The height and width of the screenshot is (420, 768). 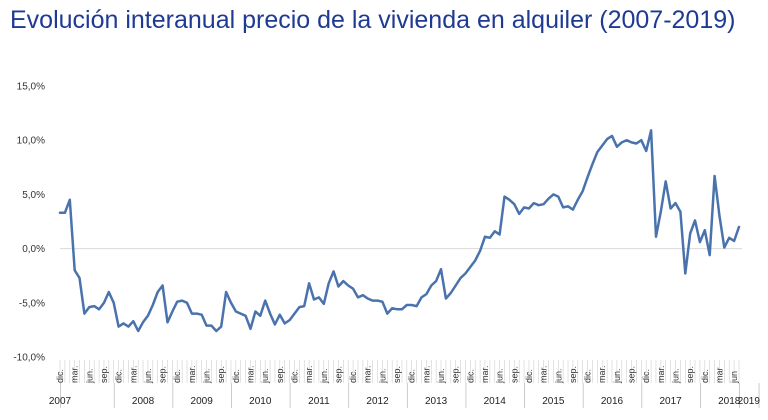 I want to click on x-year-label: 2012, so click(x=377, y=401).